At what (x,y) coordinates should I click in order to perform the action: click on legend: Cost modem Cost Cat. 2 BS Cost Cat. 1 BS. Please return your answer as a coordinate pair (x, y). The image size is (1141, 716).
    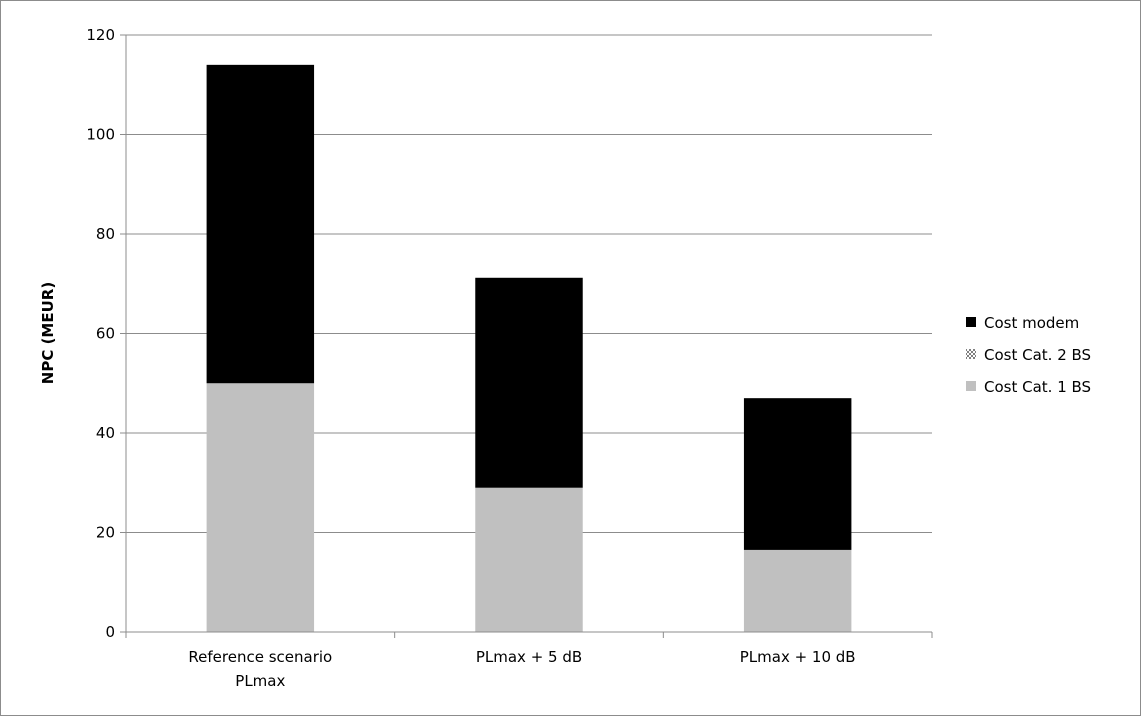
    Looking at the image, I should click on (1028, 355).